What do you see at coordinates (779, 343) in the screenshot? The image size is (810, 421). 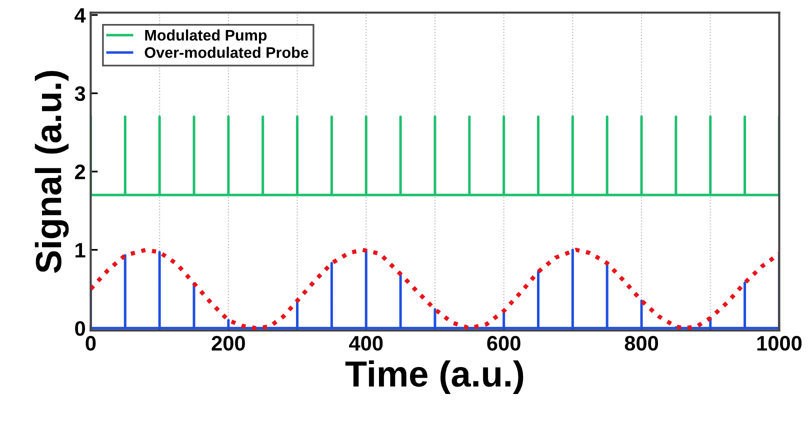 I see `x-tick-label: 1000` at bounding box center [779, 343].